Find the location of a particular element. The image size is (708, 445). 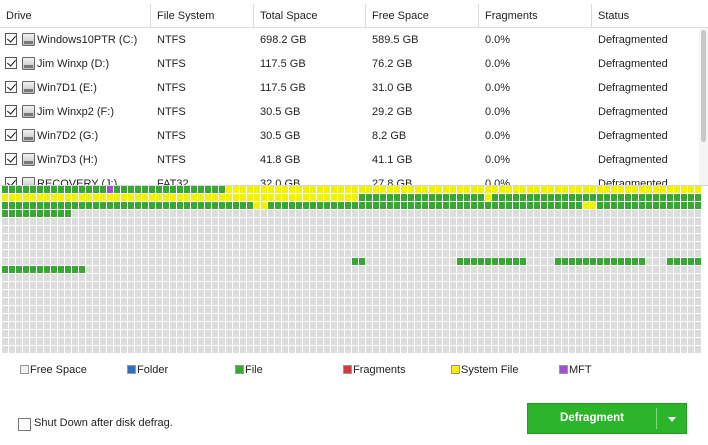

drive-free-cell: 41.1 GB is located at coordinates (392, 160).